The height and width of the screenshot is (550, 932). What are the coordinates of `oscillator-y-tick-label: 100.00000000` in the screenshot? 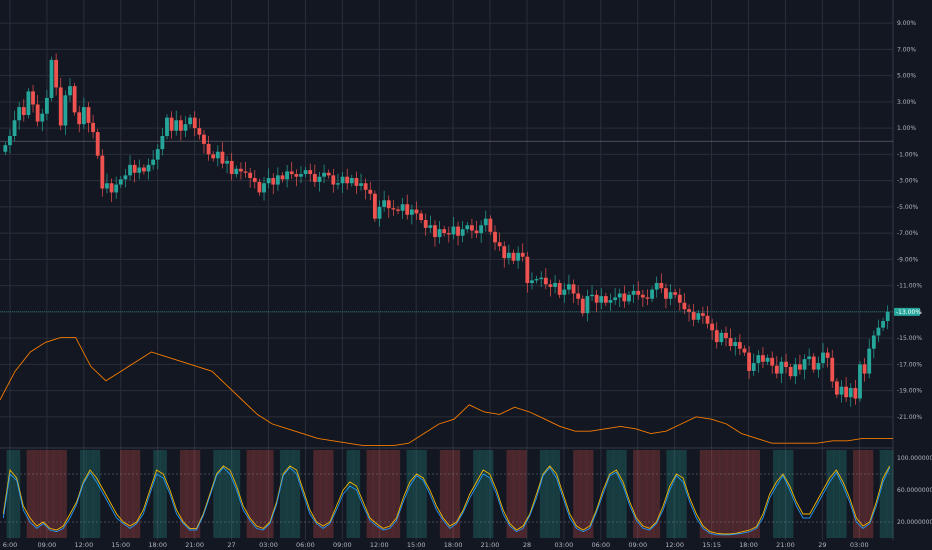 It's located at (914, 458).